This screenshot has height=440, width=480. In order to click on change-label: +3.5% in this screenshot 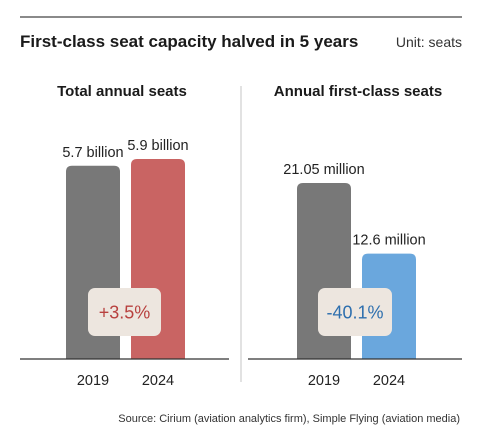, I will do `click(125, 313)`.